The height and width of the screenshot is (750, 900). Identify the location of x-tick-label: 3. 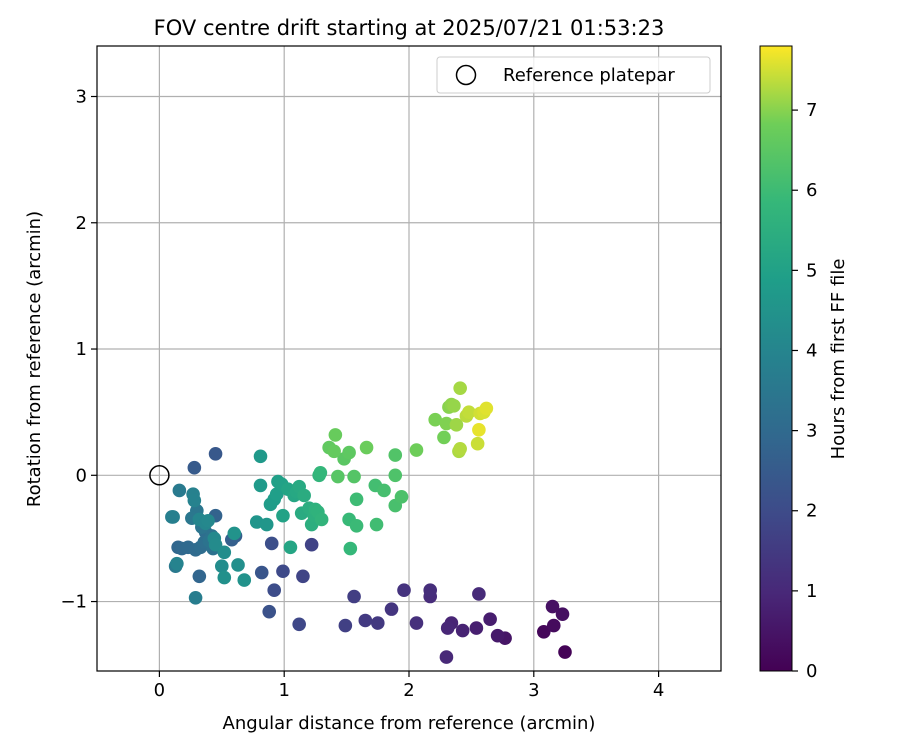
(533, 690).